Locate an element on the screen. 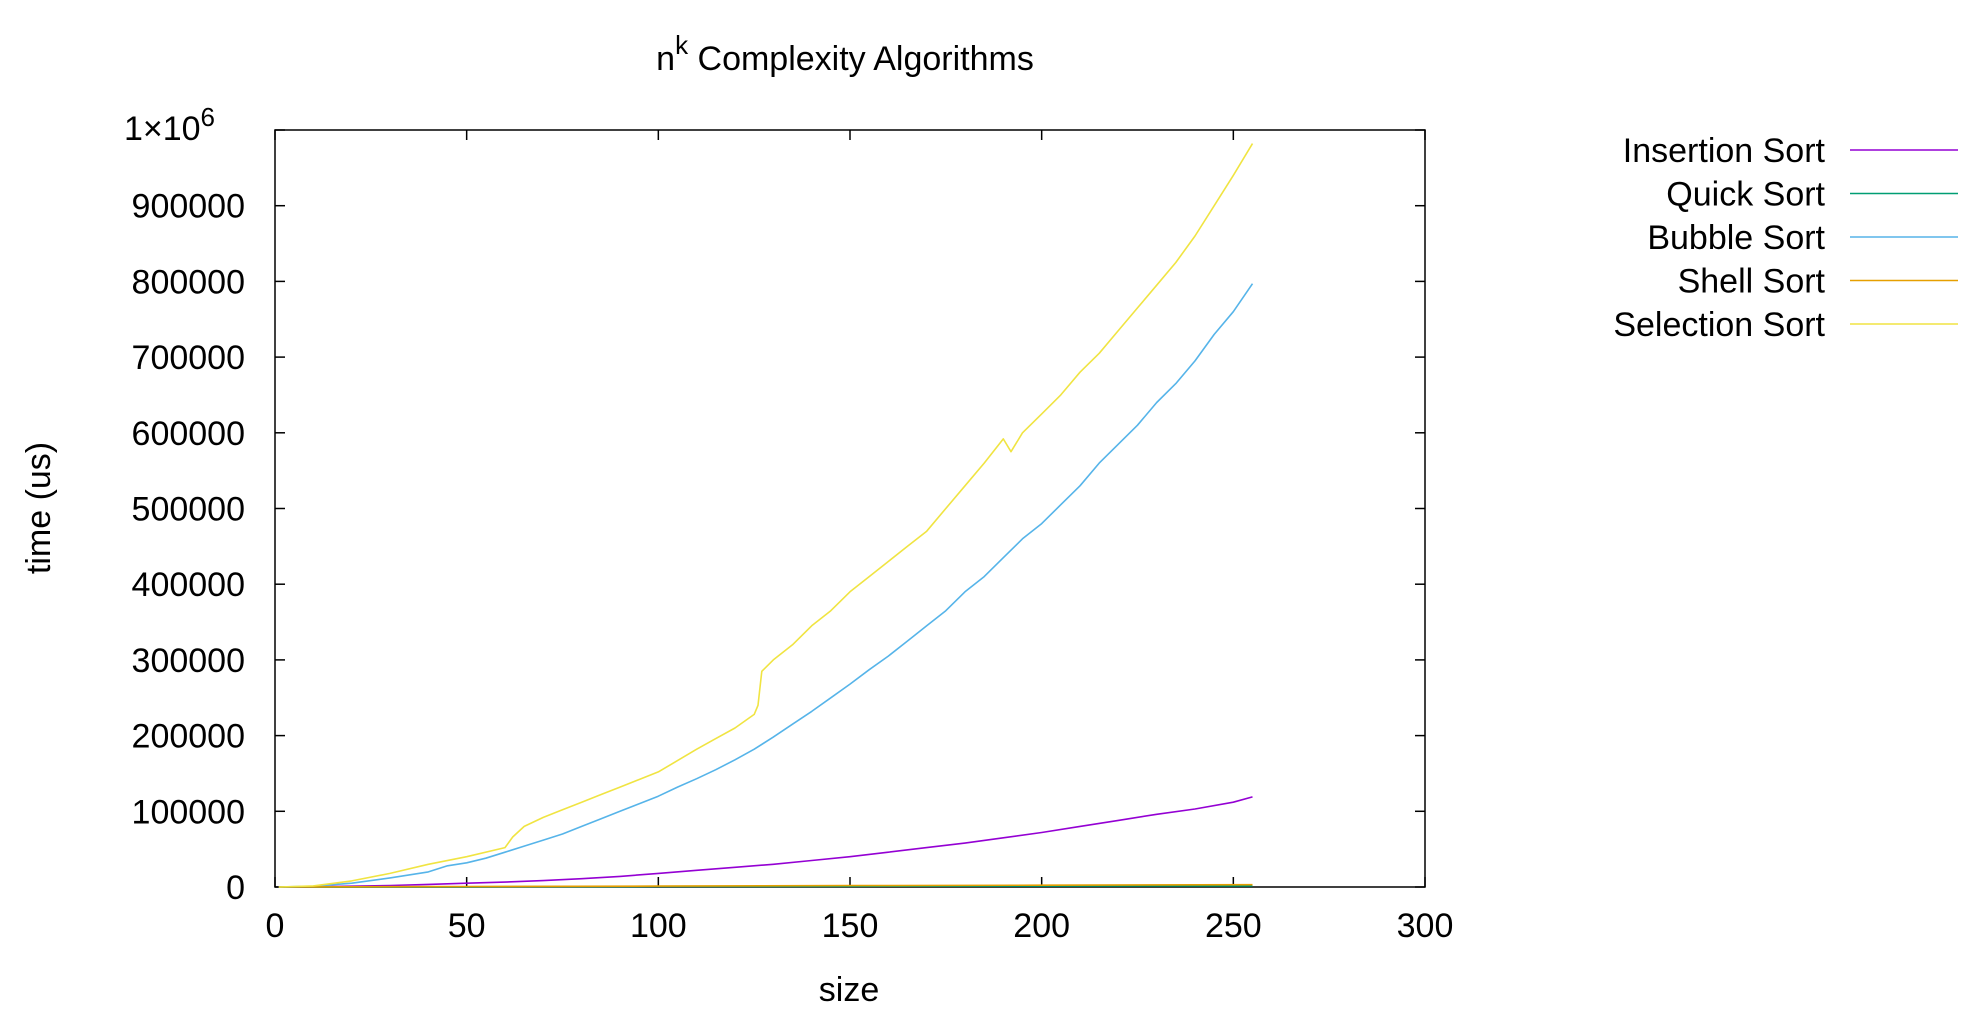 The height and width of the screenshot is (1025, 1980). y-tick-label: 900000 is located at coordinates (188, 207).